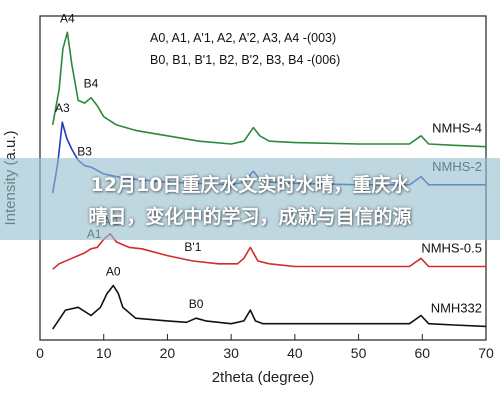 This screenshot has height=400, width=500. Describe the element at coordinates (263, 377) in the screenshot. I see `x-axis-title: 2theta (degree)` at that location.